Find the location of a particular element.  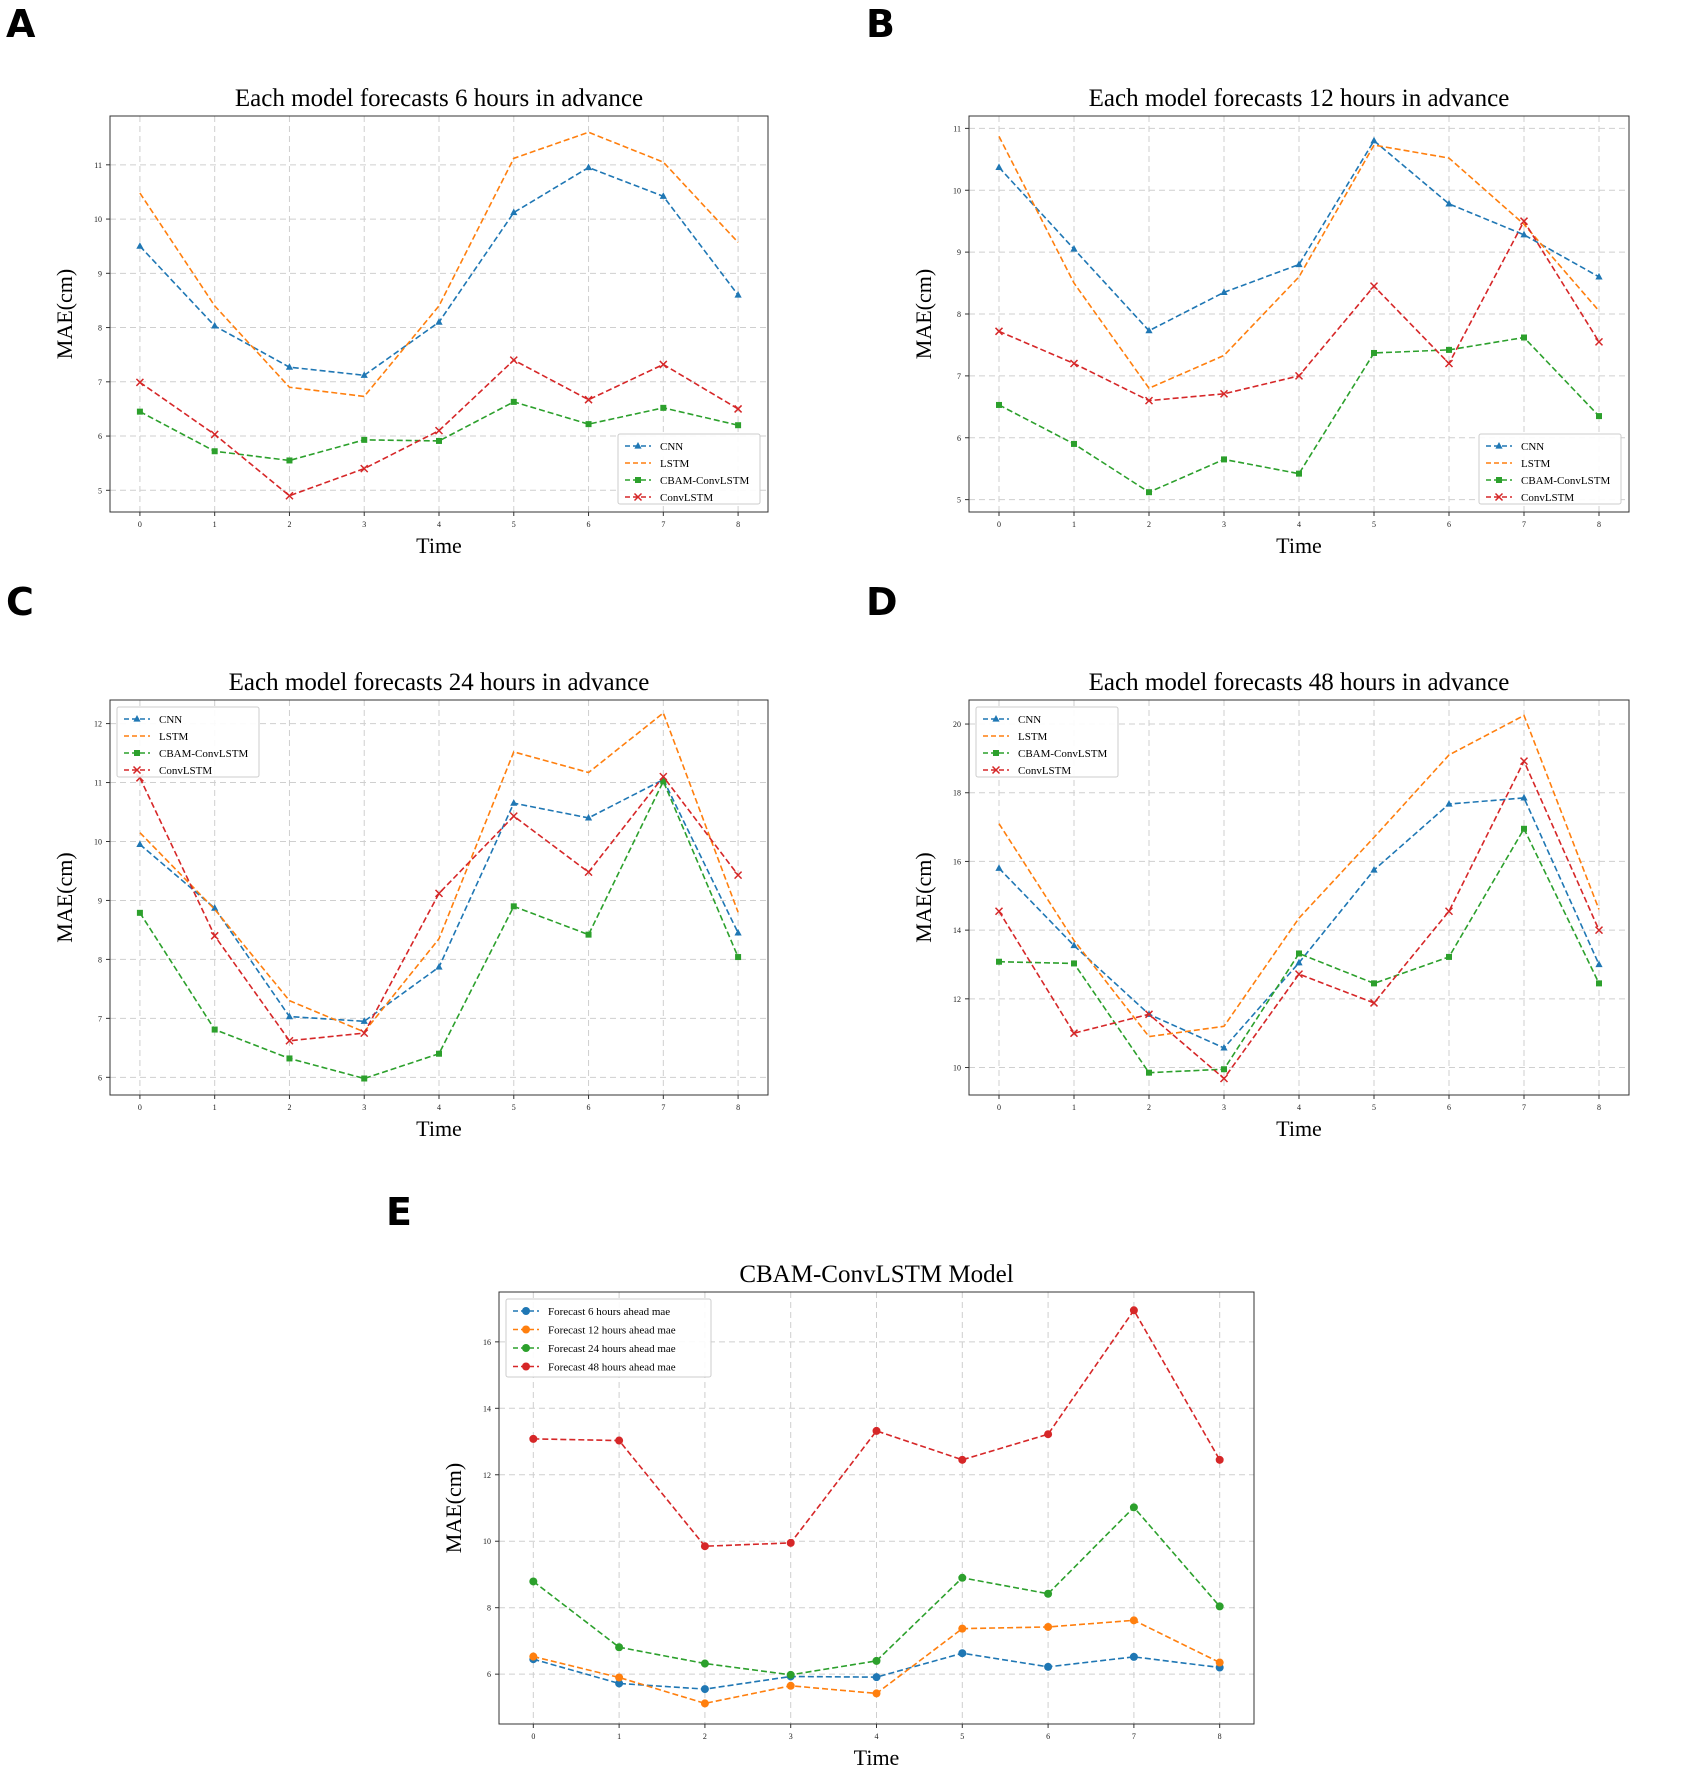

panel-c-xtick-label: 3 is located at coordinates (364, 1107).